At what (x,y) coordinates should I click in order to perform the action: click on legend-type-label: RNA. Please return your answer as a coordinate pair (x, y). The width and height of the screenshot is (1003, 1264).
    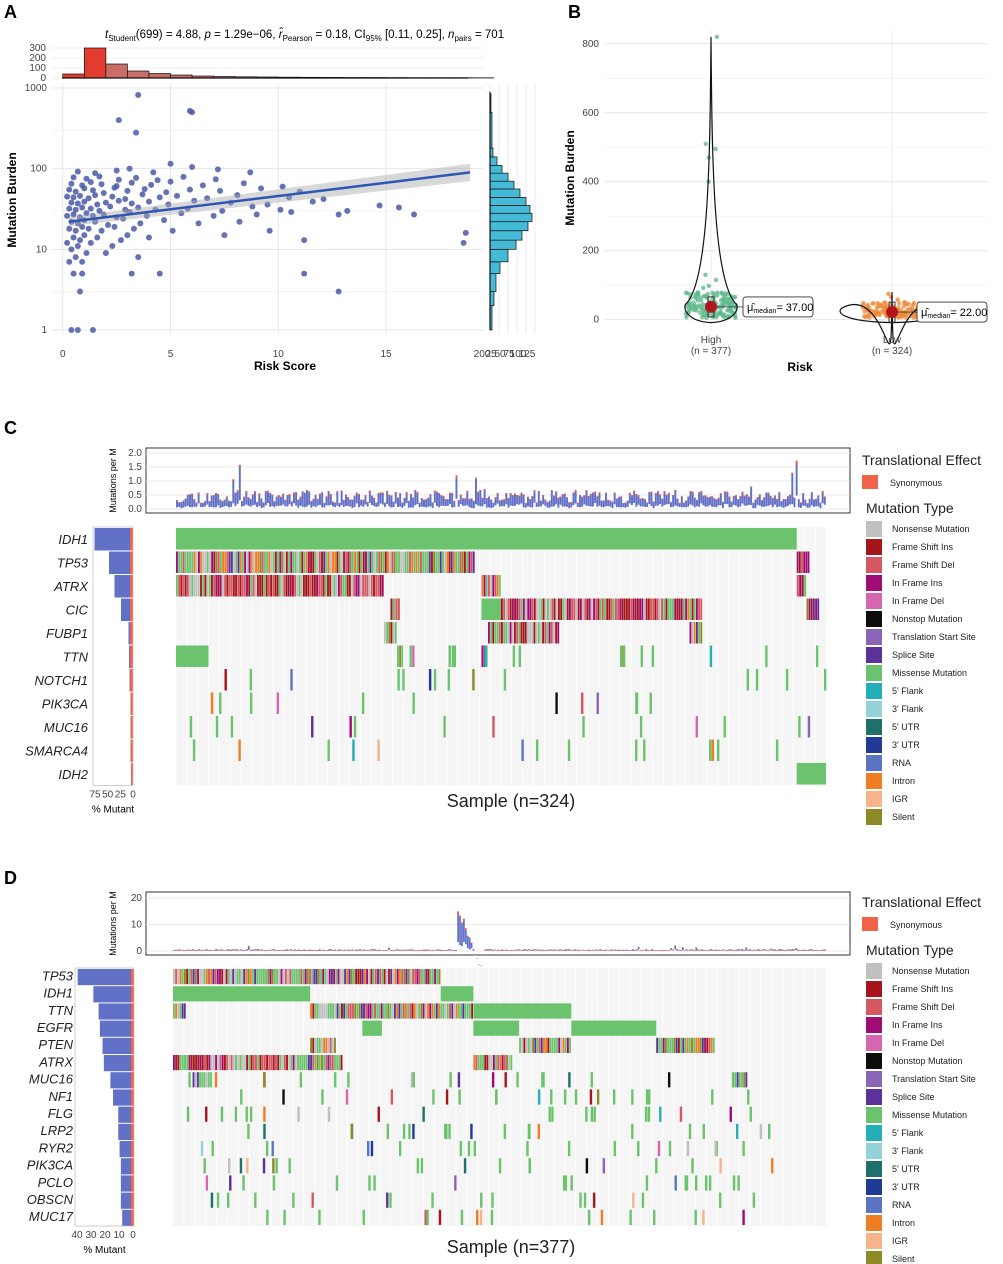
    Looking at the image, I should click on (901, 1205).